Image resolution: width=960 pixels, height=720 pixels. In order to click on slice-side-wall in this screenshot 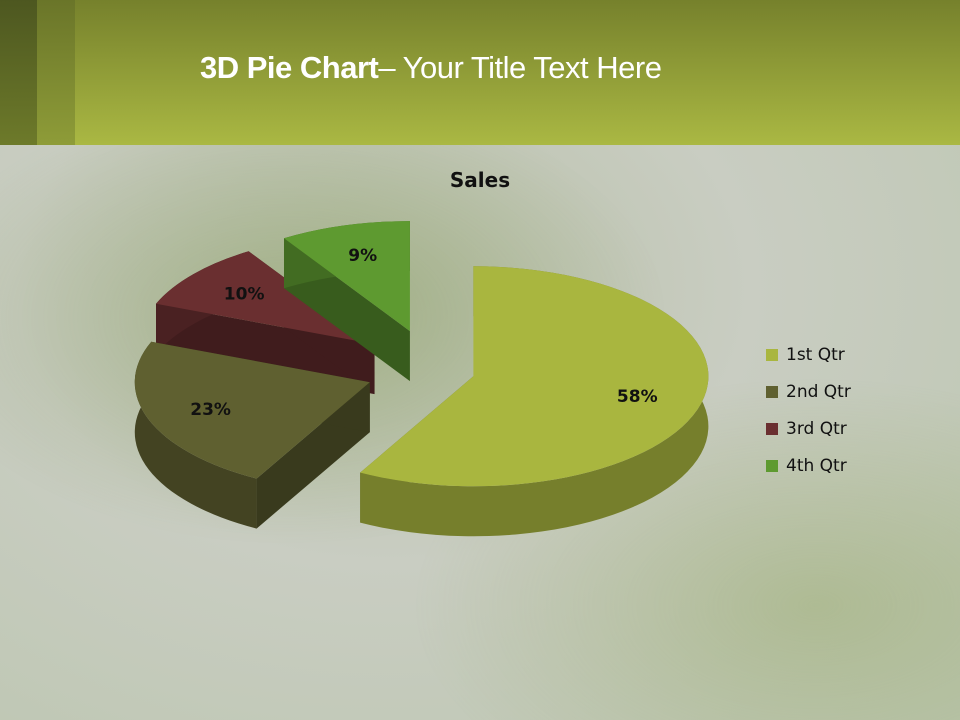, I will do `click(265, 349)`.